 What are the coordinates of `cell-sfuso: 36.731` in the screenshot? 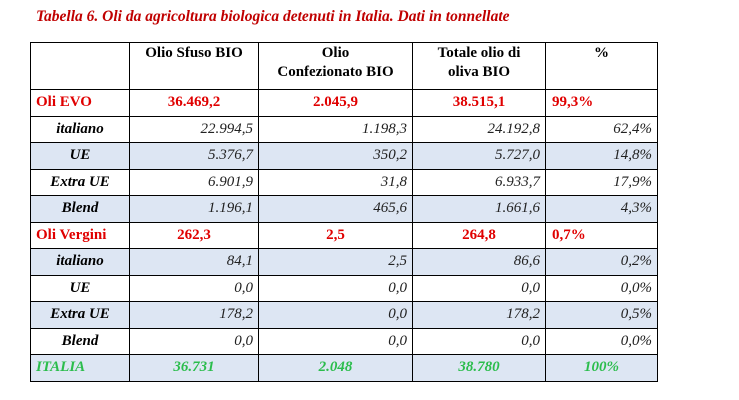 It's located at (194, 368).